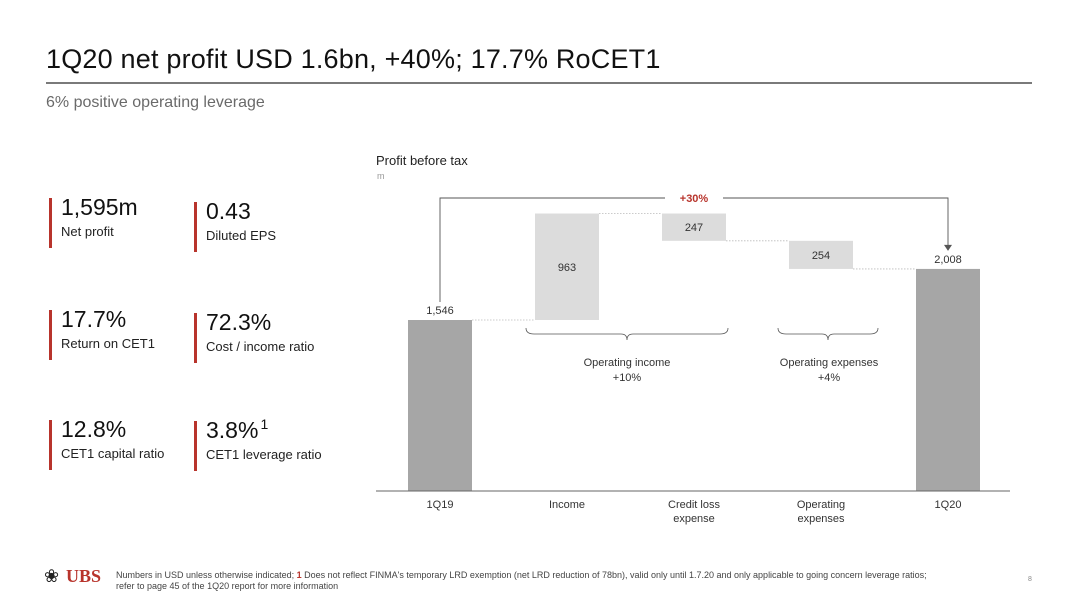 The image size is (1080, 608). I want to click on kpi-label: Return on CET1, so click(108, 343).